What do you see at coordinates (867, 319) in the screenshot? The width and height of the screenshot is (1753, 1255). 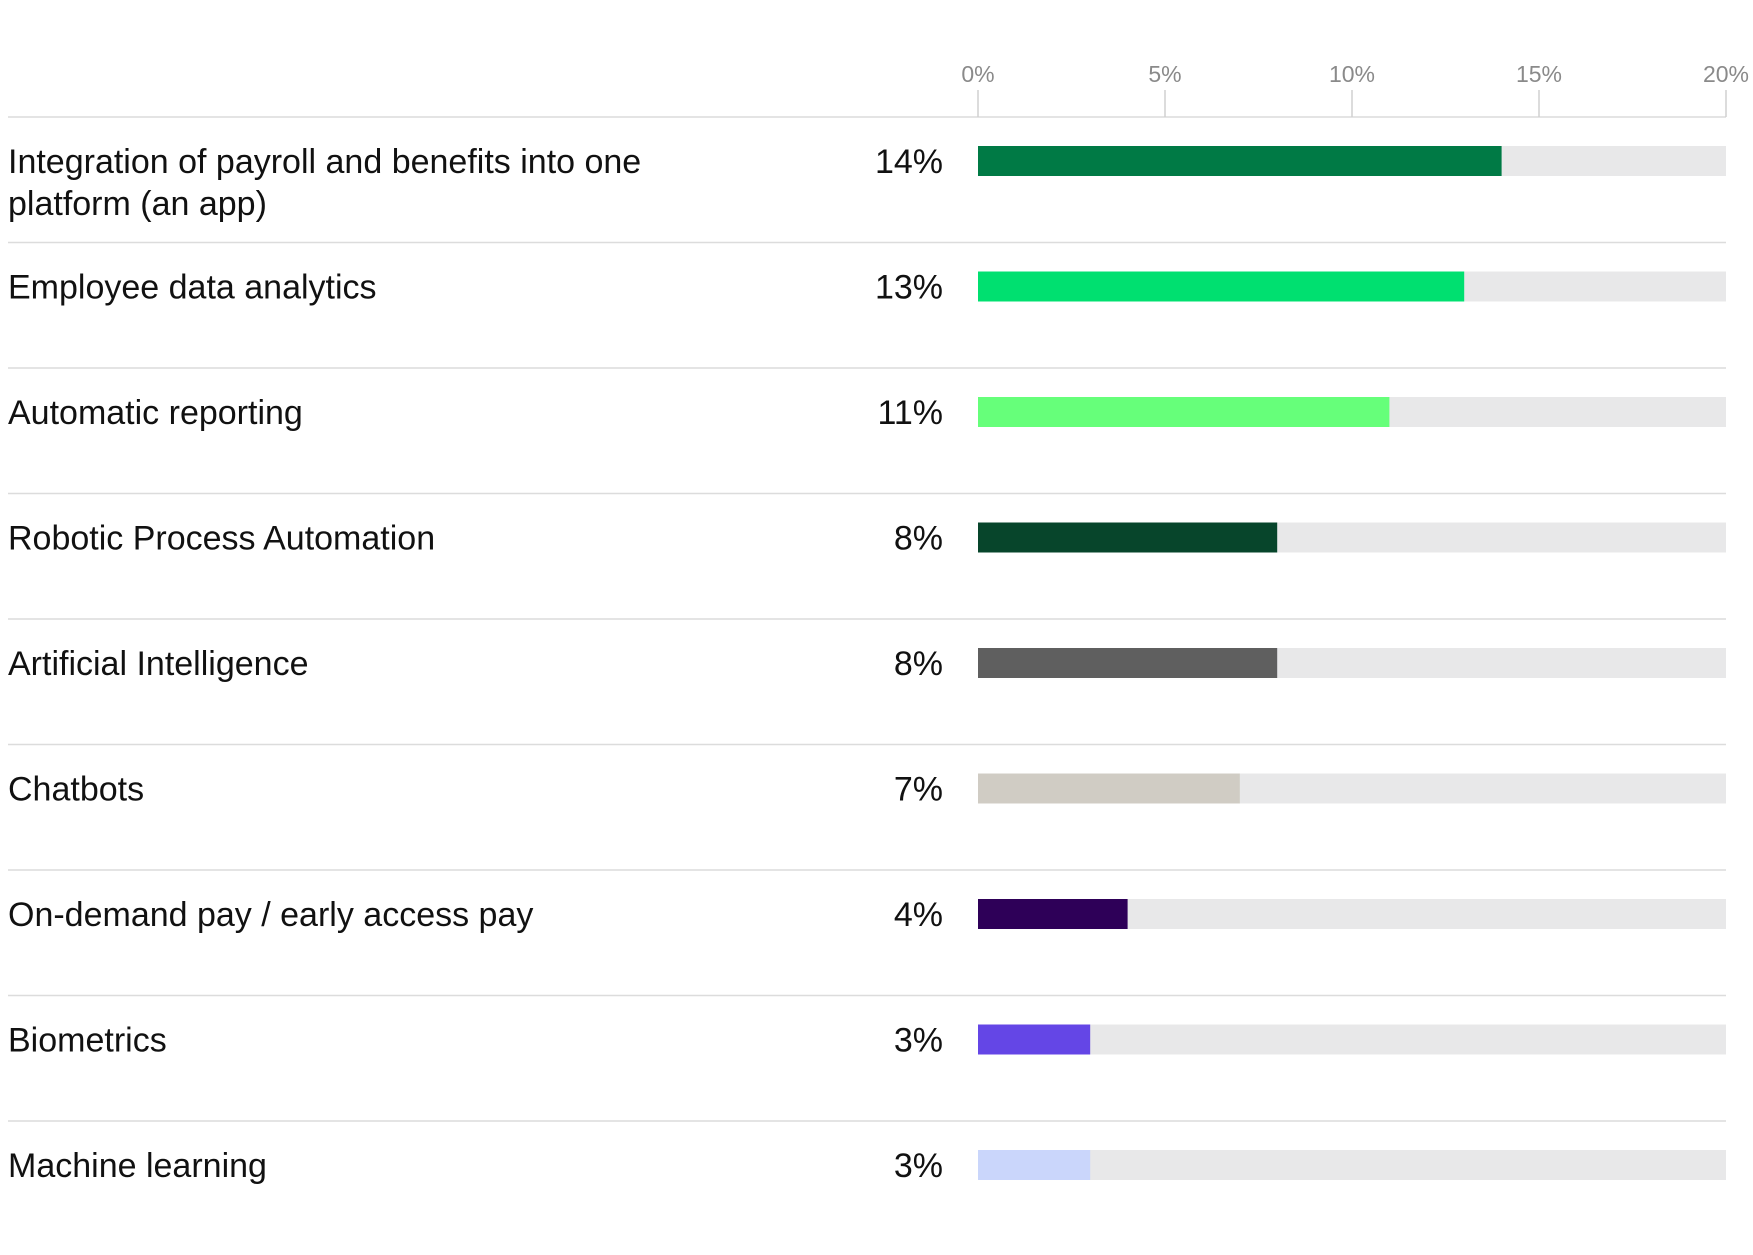 I see `chart-row: Employee data analytics 13%` at bounding box center [867, 319].